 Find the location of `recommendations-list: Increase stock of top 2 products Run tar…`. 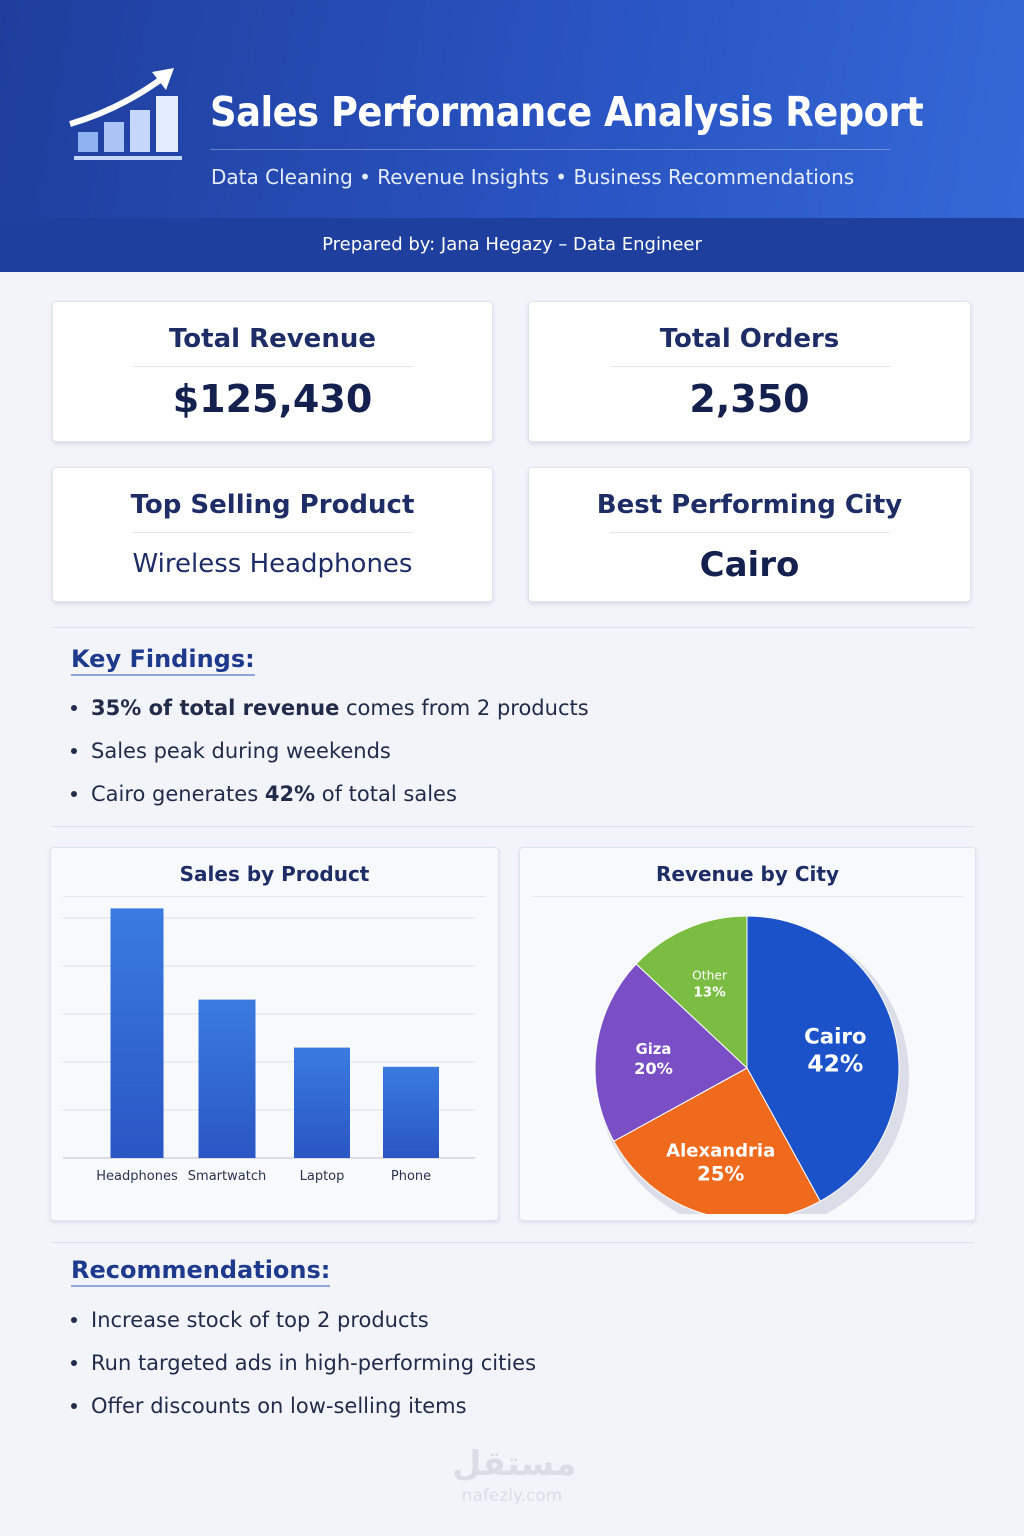

recommendations-list: Increase stock of top 2 products Run tar… is located at coordinates (303, 1362).